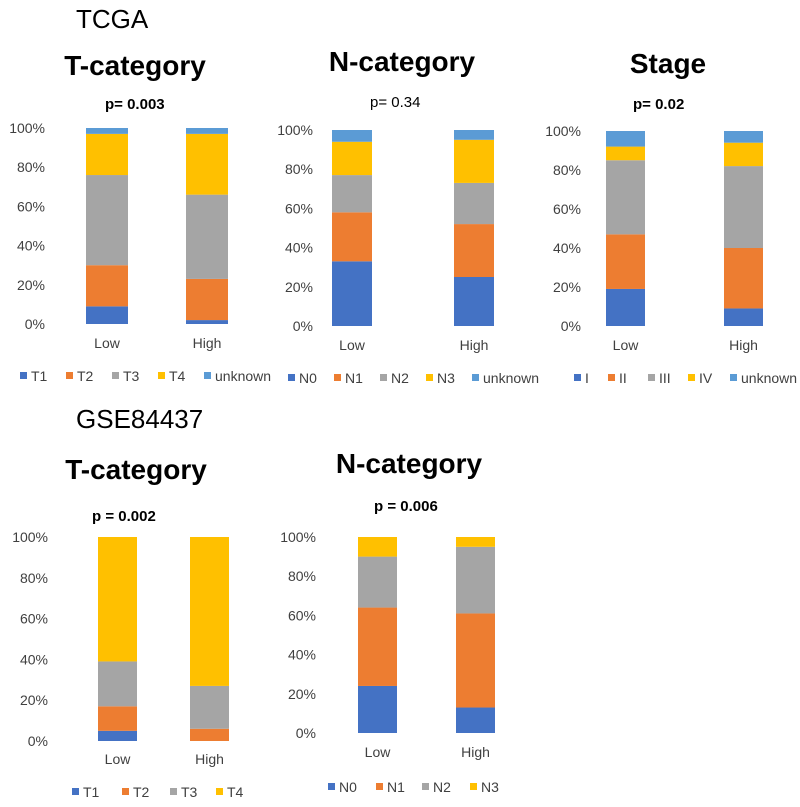  I want to click on legend-label: II, so click(623, 378).